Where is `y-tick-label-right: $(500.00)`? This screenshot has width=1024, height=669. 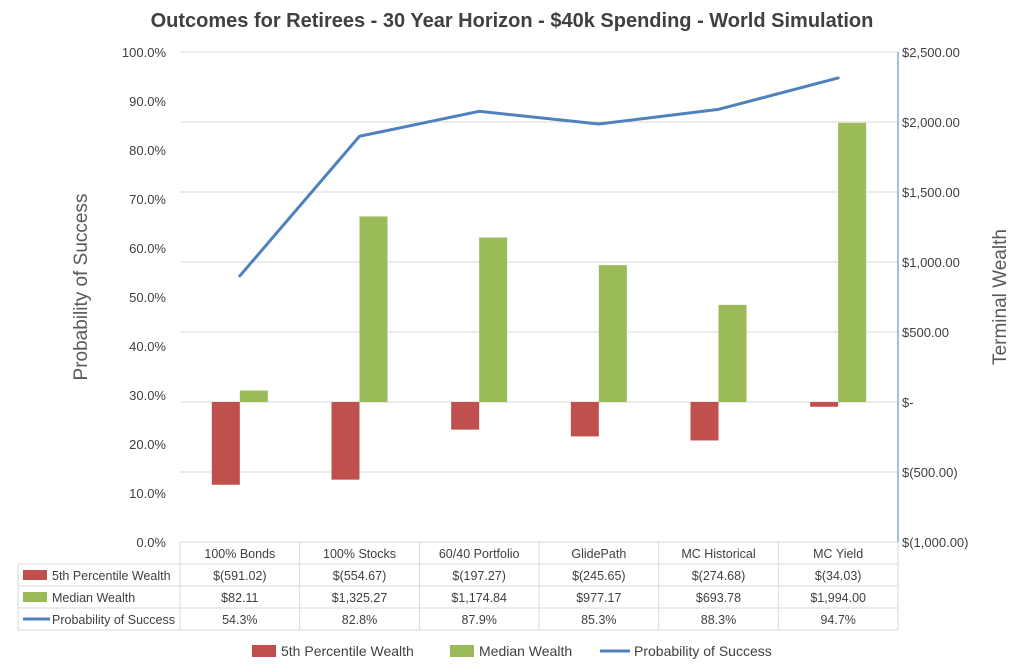
y-tick-label-right: $(500.00) is located at coordinates (930, 472).